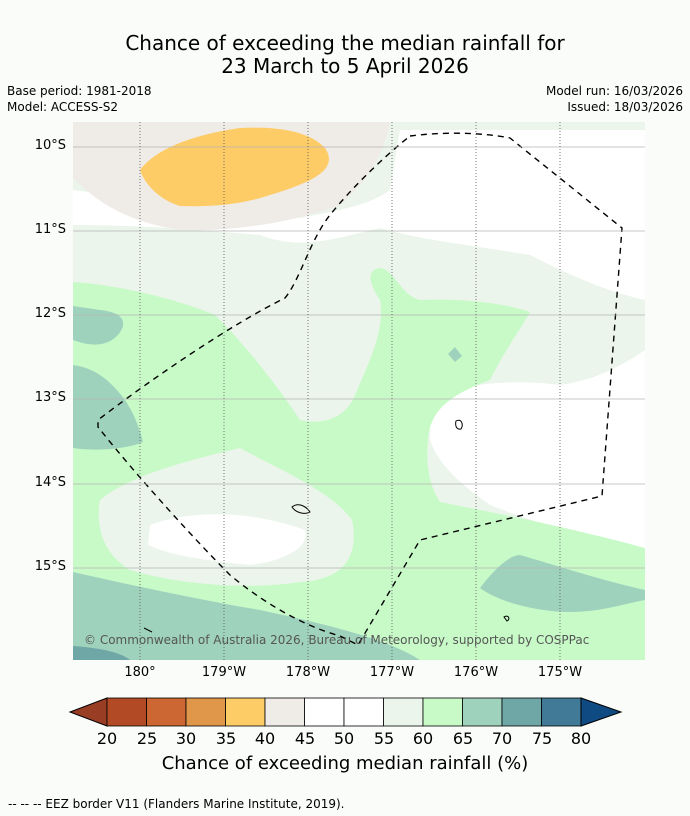 The image size is (690, 816). Describe the element at coordinates (542, 738) in the screenshot. I see `colorbar-tick: 75` at that location.